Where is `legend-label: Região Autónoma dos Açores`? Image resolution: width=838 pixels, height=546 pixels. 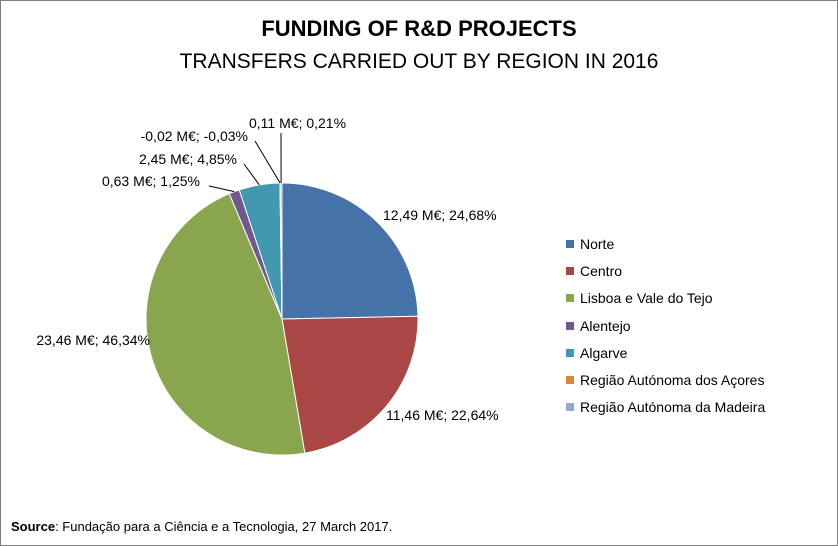
legend-label: Região Autónoma dos Açores is located at coordinates (672, 380).